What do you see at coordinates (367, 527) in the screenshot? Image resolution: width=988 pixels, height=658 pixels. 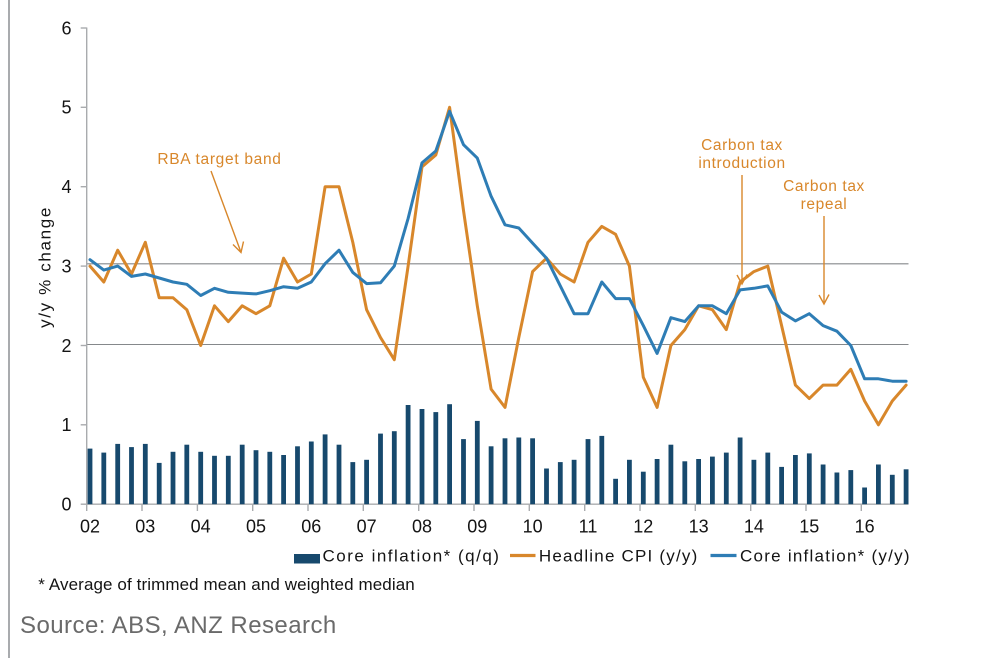 I see `svg-text: 07` at bounding box center [367, 527].